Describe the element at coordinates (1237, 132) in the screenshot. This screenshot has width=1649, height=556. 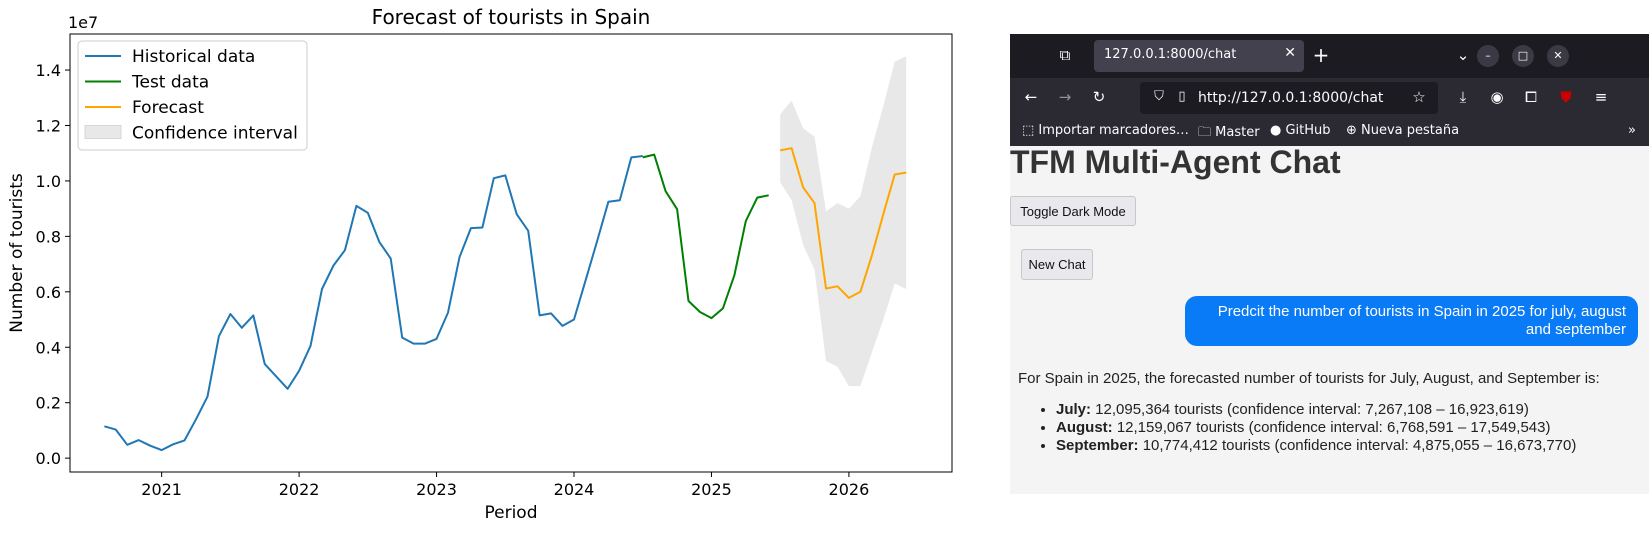
I see `bookmark-label: Master` at that location.